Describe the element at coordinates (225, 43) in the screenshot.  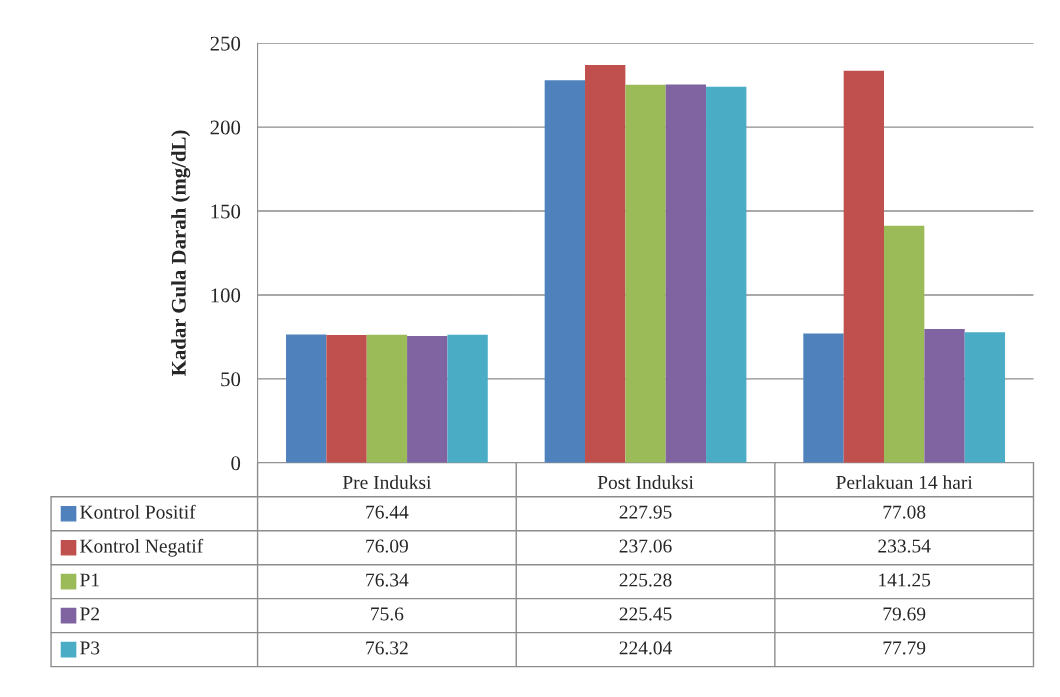
I see `y-tick-label: 250` at that location.